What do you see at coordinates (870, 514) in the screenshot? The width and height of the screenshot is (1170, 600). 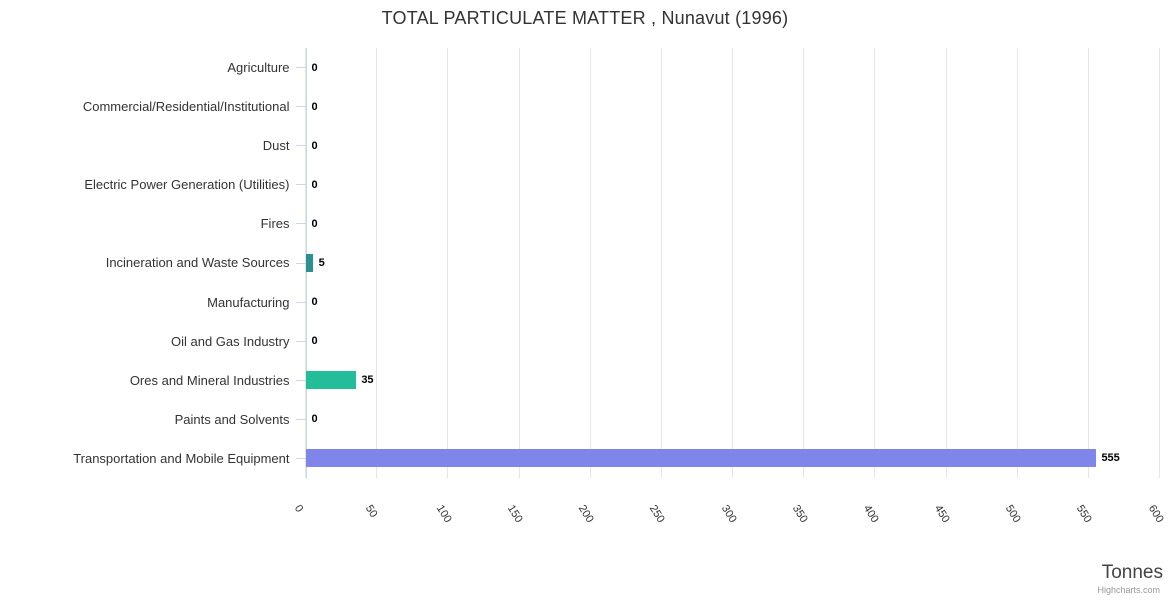 I see `x-axis-tick-label: 400` at bounding box center [870, 514].